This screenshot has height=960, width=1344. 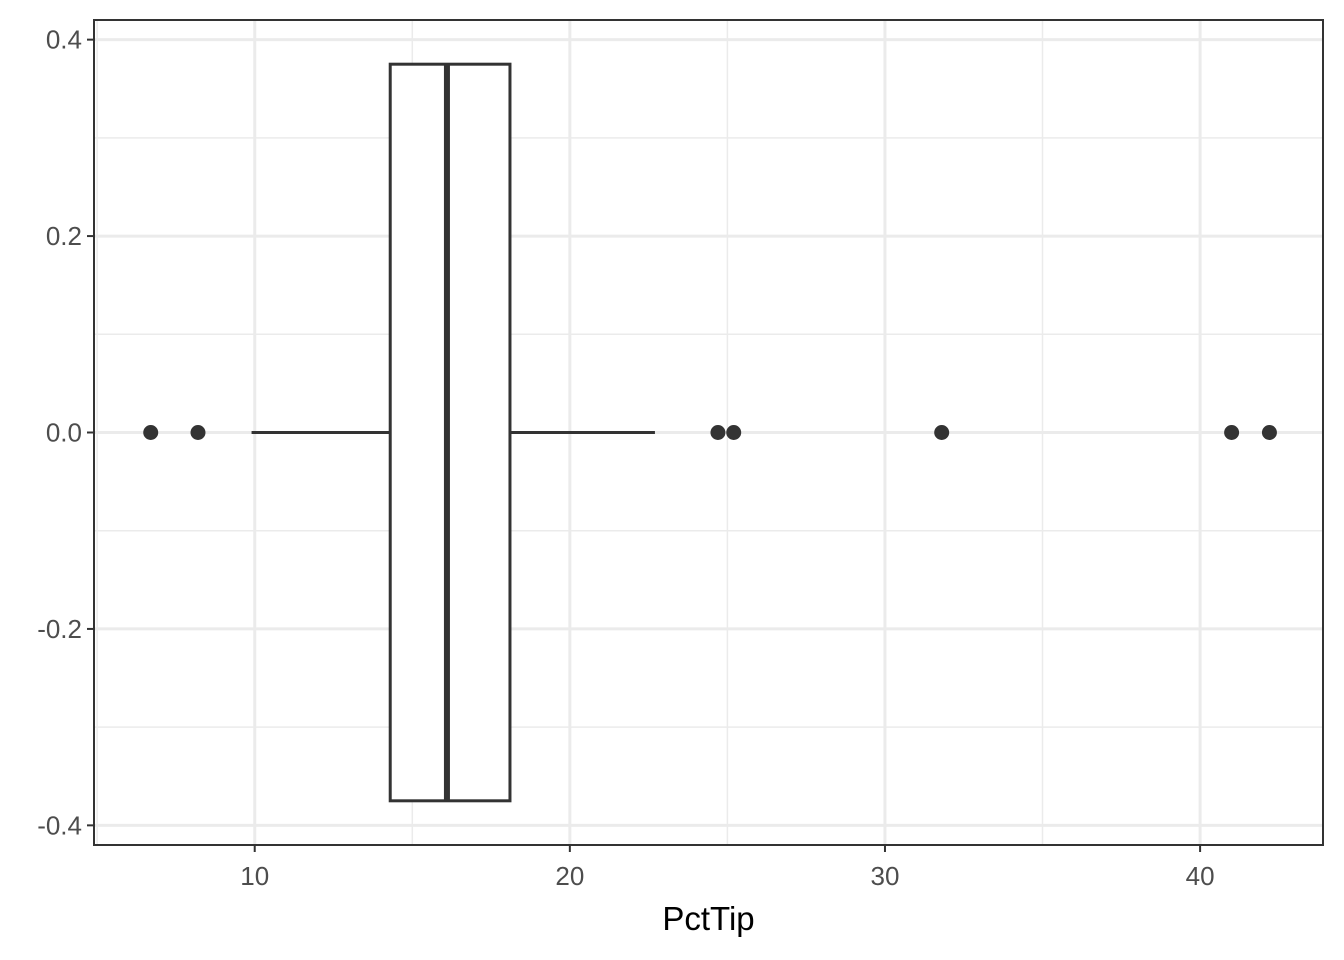 What do you see at coordinates (254, 876) in the screenshot?
I see `x-tick-label: 10` at bounding box center [254, 876].